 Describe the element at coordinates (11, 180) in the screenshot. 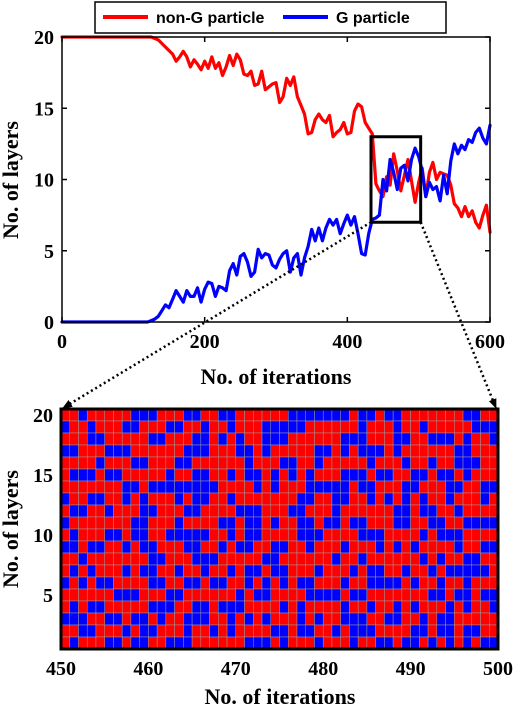

I see `top-y-axis-label: No. of layers` at that location.